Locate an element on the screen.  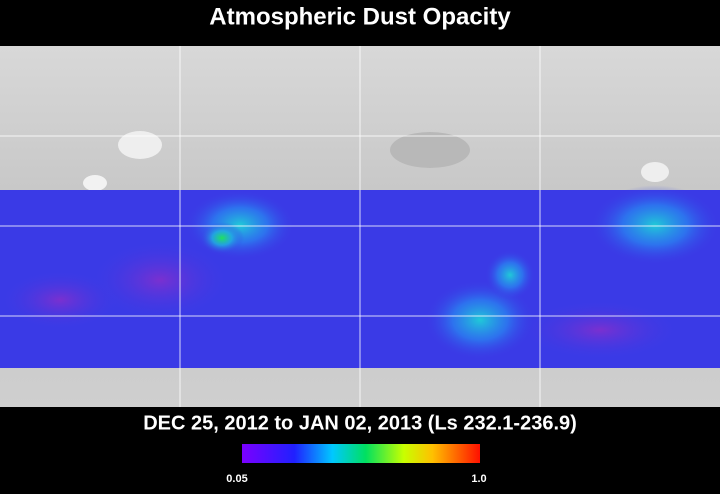
title: Atmospheric Dust Opacity is located at coordinates (360, 16).